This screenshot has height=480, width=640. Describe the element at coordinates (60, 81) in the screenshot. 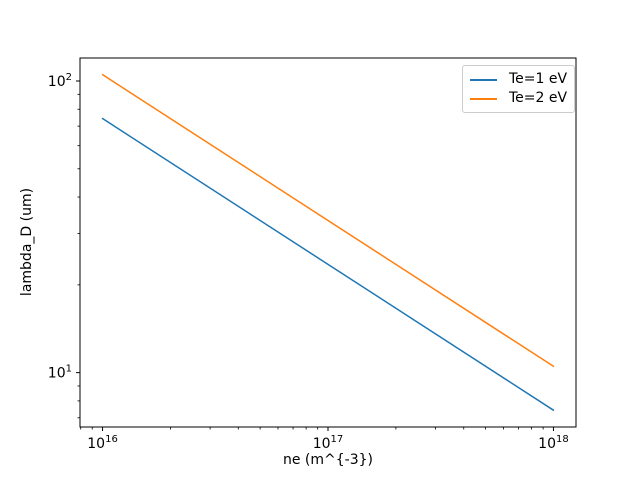

I see `y-tick-label: 102` at that location.